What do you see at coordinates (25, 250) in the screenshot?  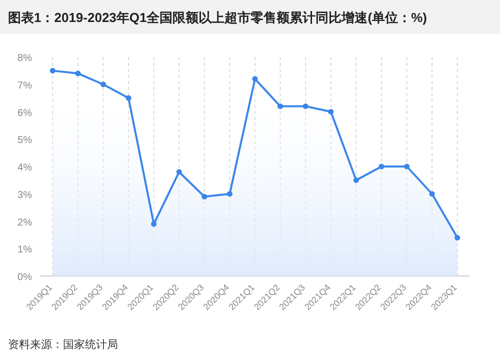 I see `y-tick-label: 1%` at bounding box center [25, 250].